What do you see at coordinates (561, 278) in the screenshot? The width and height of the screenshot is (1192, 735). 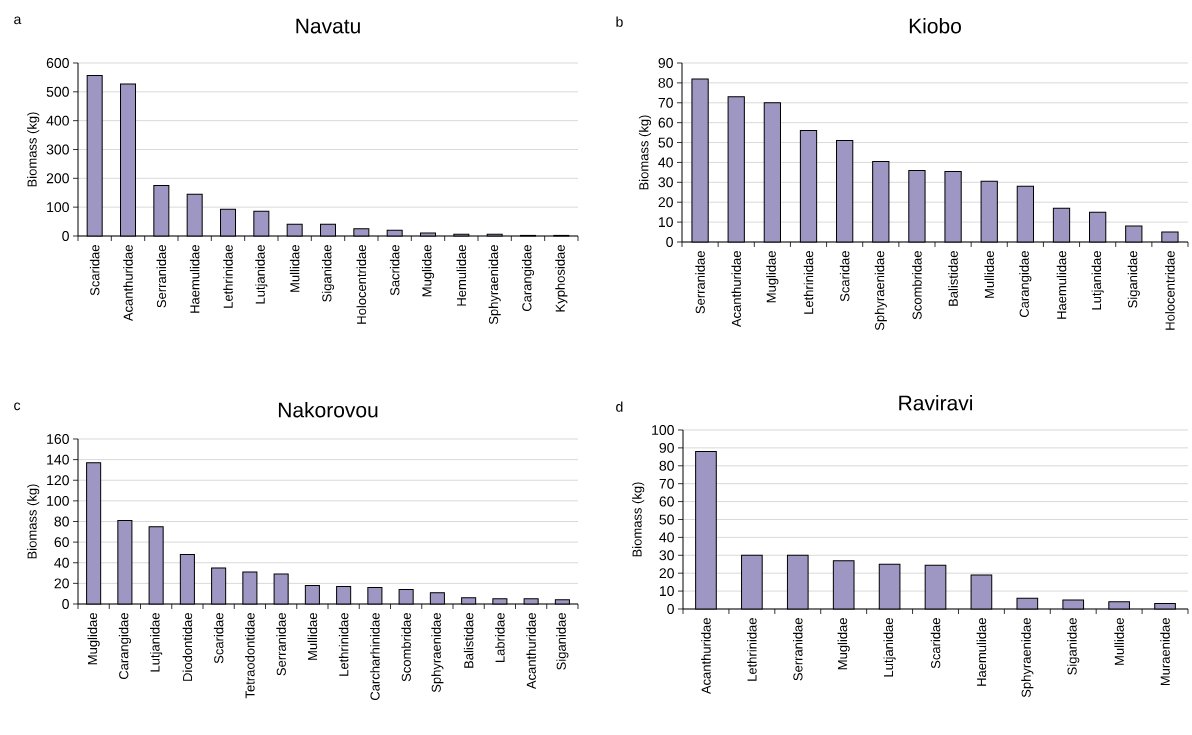 I see `x-tick-label: Kyphosidae` at bounding box center [561, 278].